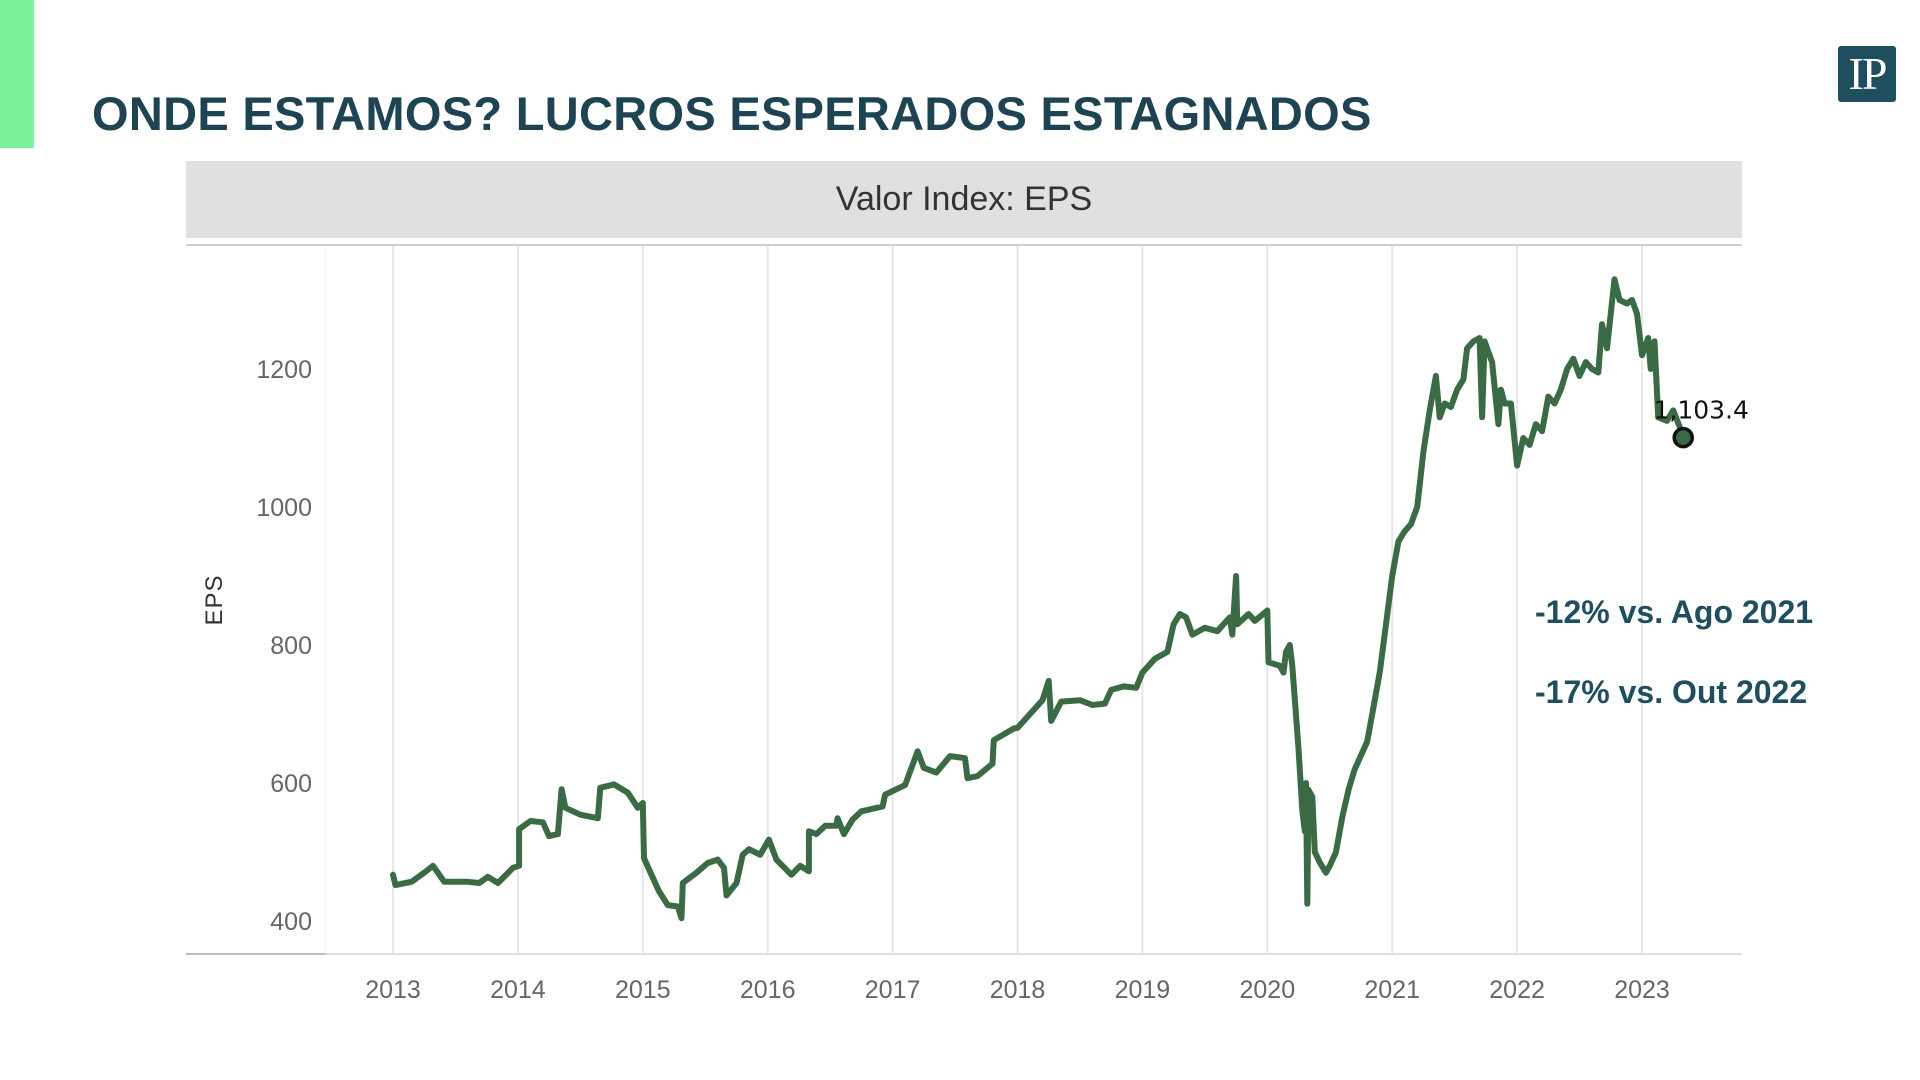  I want to click on y-tick-label: 800, so click(291, 646).